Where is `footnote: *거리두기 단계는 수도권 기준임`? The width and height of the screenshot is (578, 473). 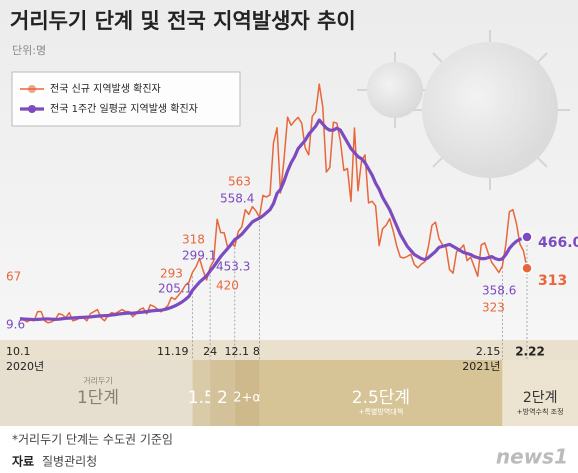
footnote: *거리두기 단계는 수도권 기준임 is located at coordinates (92, 440).